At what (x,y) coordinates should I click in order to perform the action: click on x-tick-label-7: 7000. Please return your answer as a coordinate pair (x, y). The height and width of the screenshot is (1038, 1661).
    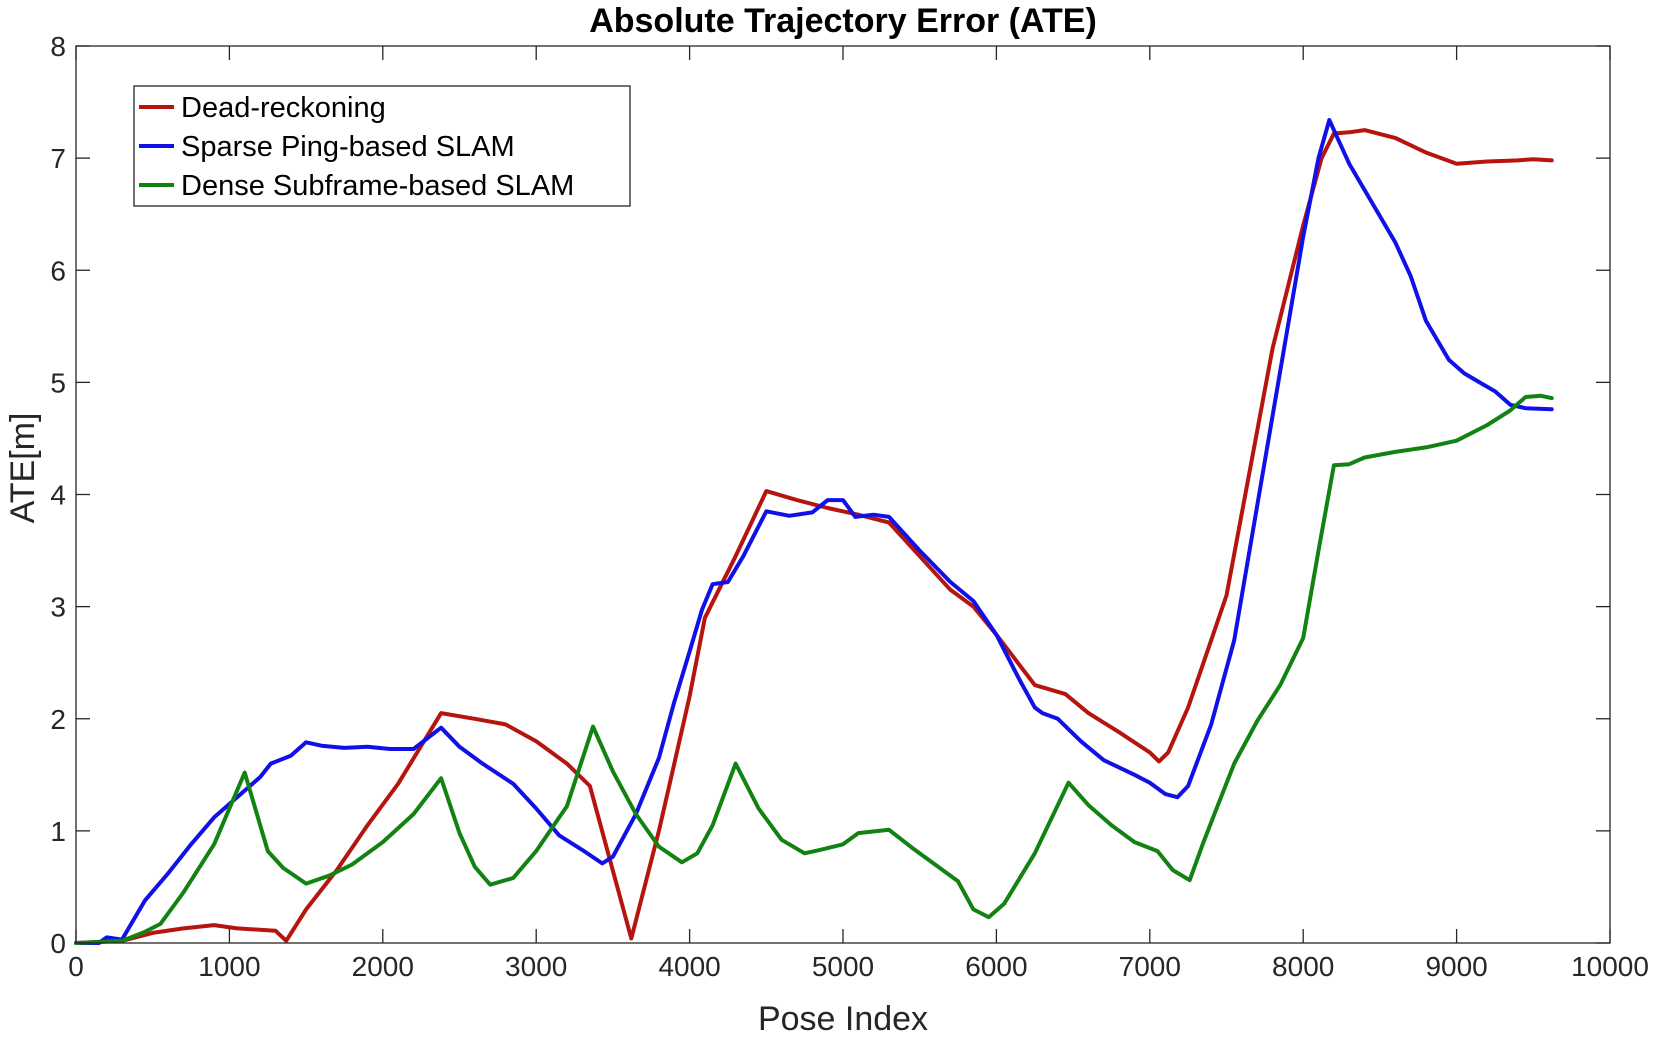
    Looking at the image, I should click on (1150, 966).